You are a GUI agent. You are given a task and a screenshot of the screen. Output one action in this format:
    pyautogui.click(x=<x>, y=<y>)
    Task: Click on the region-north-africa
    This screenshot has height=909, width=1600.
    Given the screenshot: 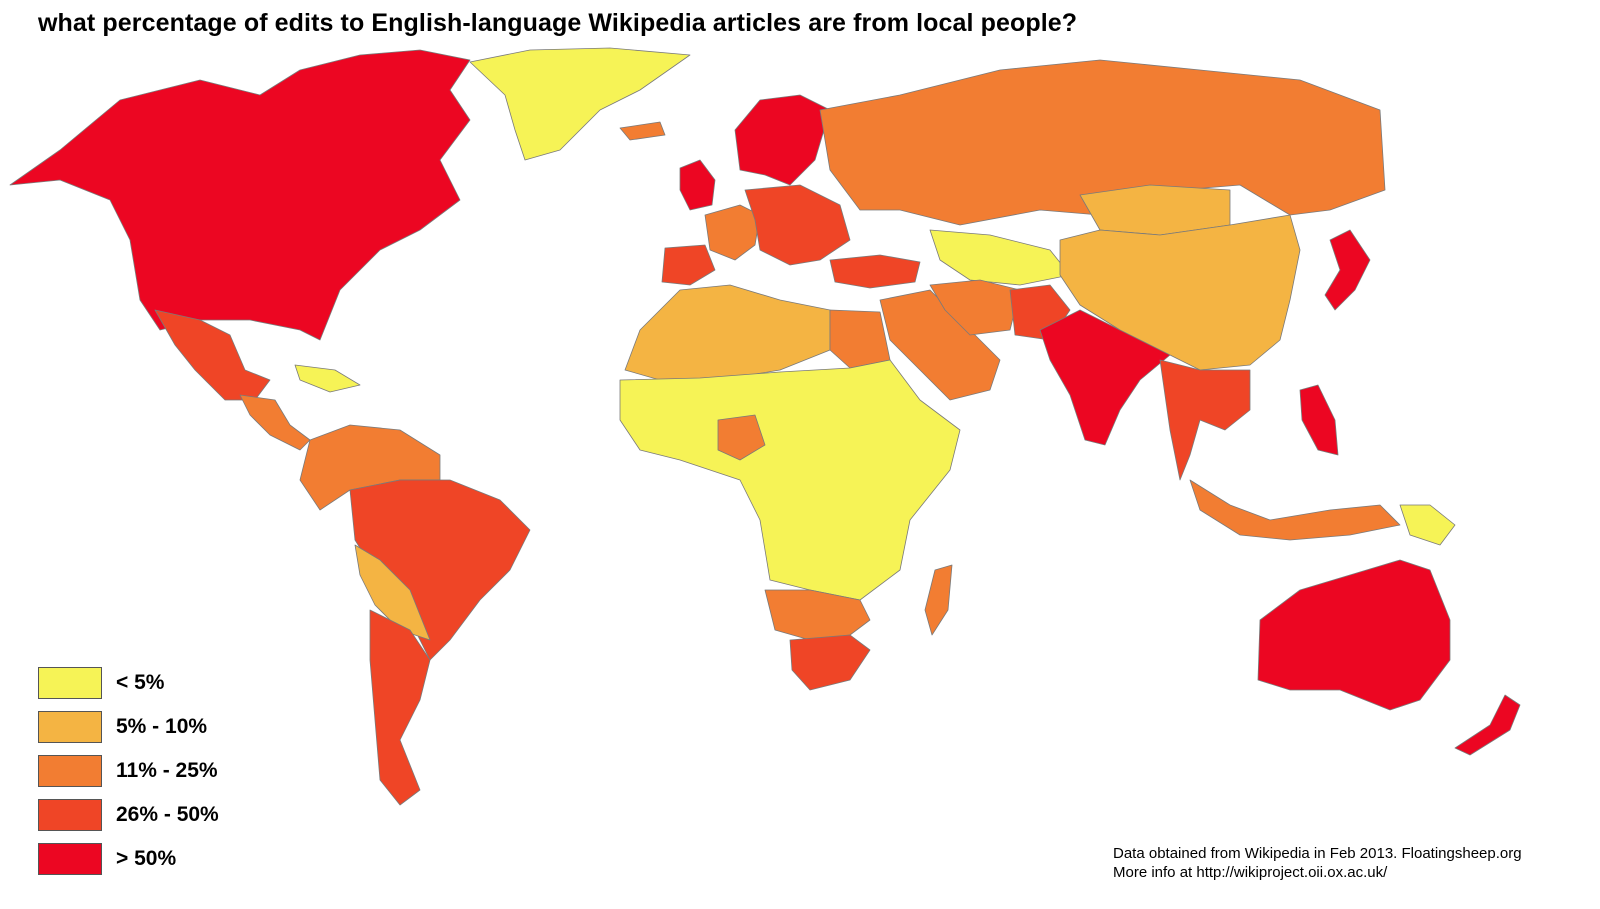 What is the action you would take?
    pyautogui.click(x=727, y=332)
    